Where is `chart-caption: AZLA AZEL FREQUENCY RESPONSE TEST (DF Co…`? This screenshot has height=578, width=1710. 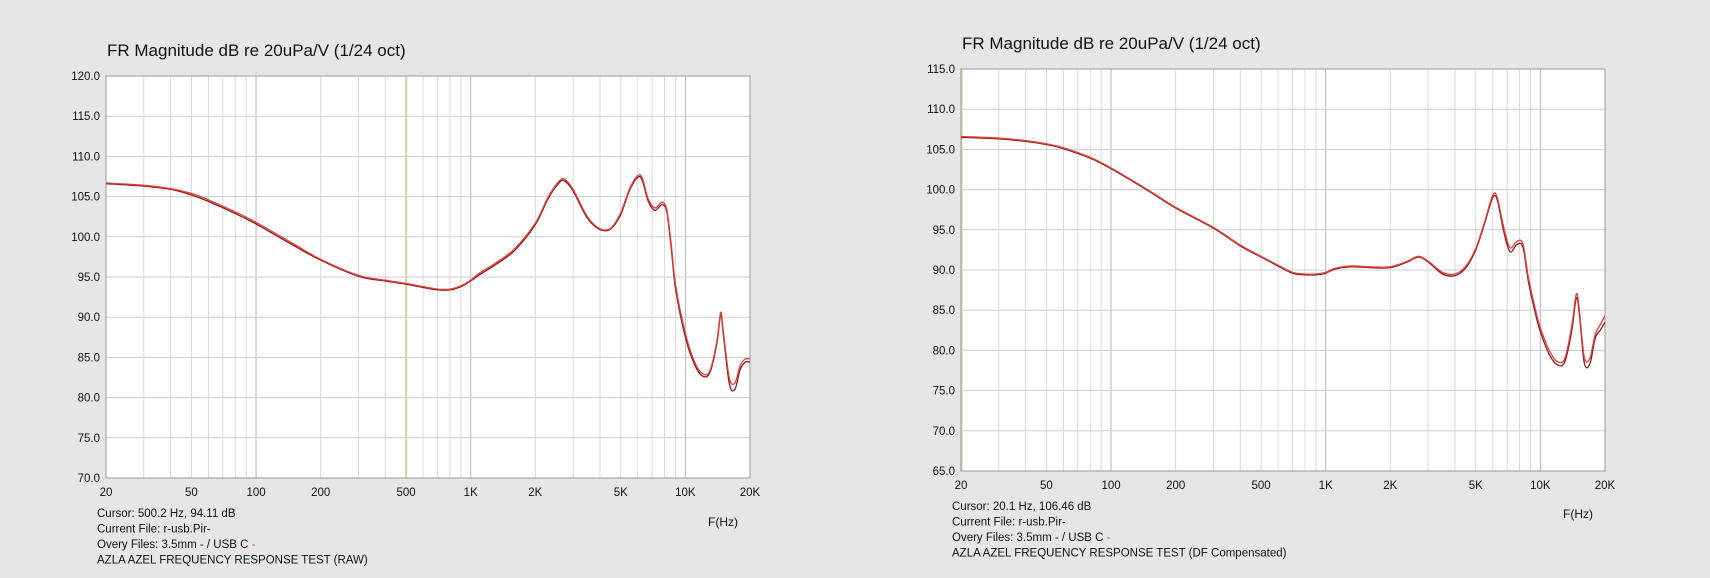 chart-caption: AZLA AZEL FREQUENCY RESPONSE TEST (DF Co… is located at coordinates (1119, 554).